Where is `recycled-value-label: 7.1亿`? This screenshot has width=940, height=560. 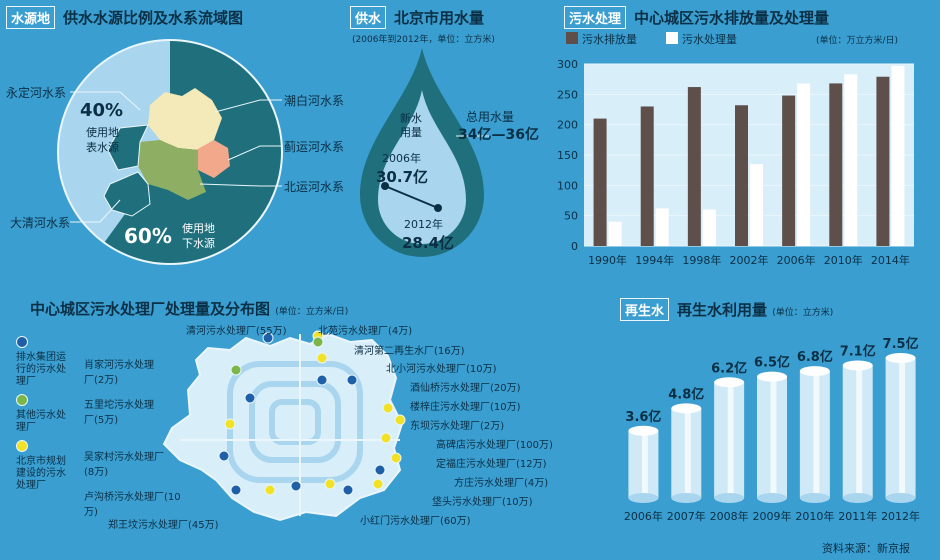 recycled-value-label: 7.1亿 is located at coordinates (858, 351).